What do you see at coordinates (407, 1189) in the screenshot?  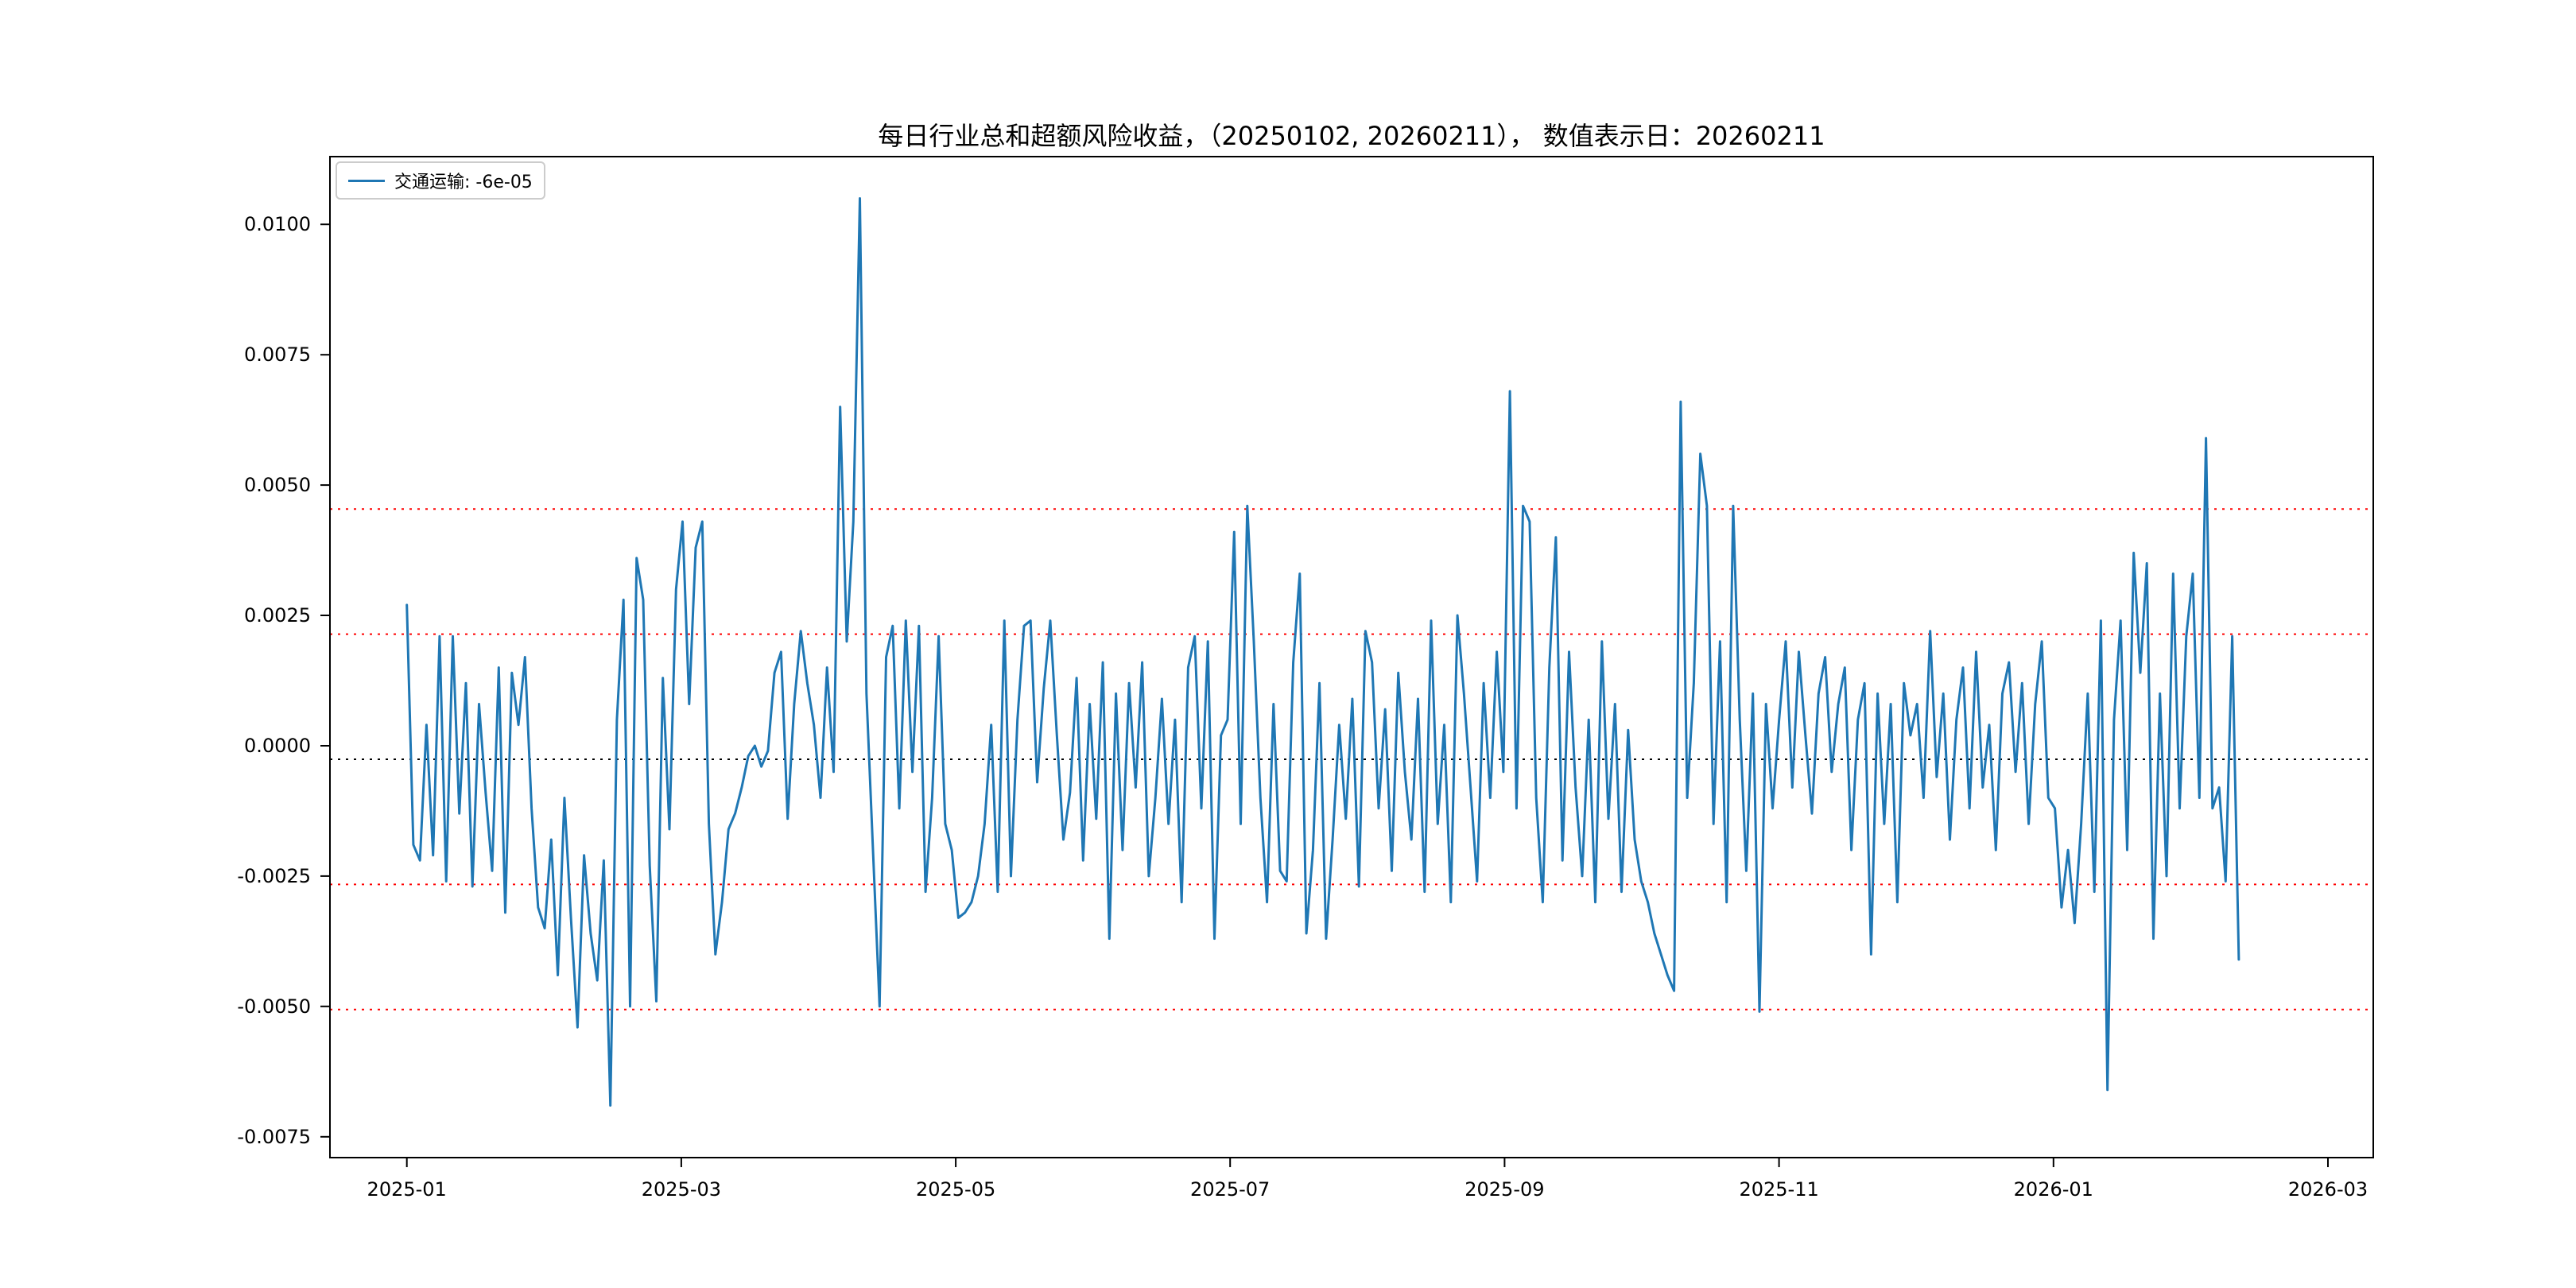 I see `x-tick-label: 2025-01` at bounding box center [407, 1189].